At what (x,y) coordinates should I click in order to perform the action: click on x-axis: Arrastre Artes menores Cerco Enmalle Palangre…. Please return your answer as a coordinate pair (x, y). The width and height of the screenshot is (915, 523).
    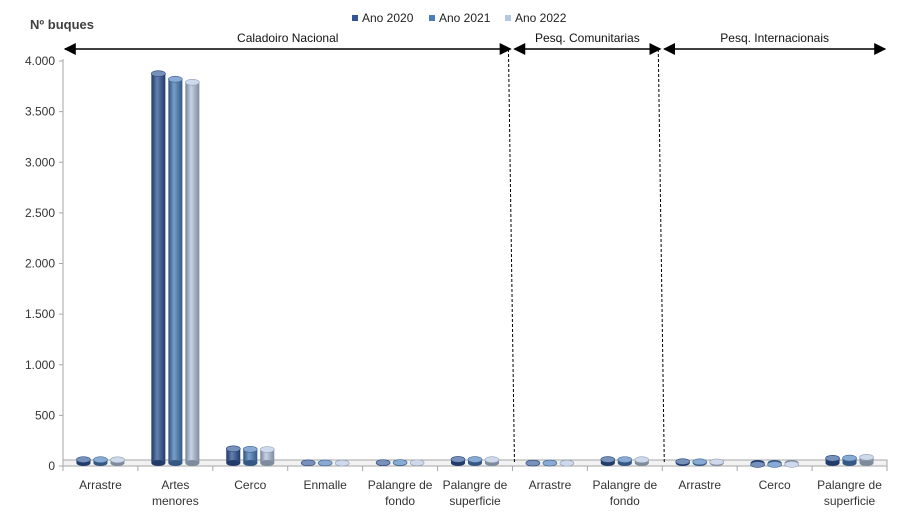
    Looking at the image, I should click on (475, 487).